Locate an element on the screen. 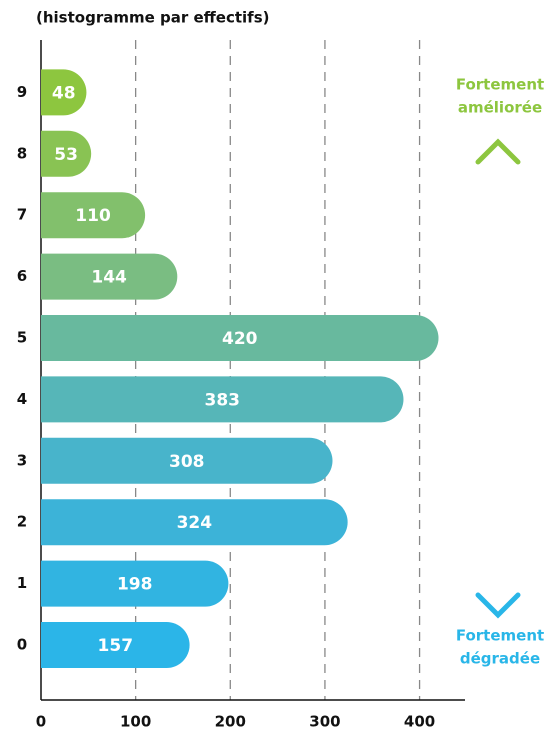 The height and width of the screenshot is (731, 553). double-arrow is located at coordinates (498, 378).